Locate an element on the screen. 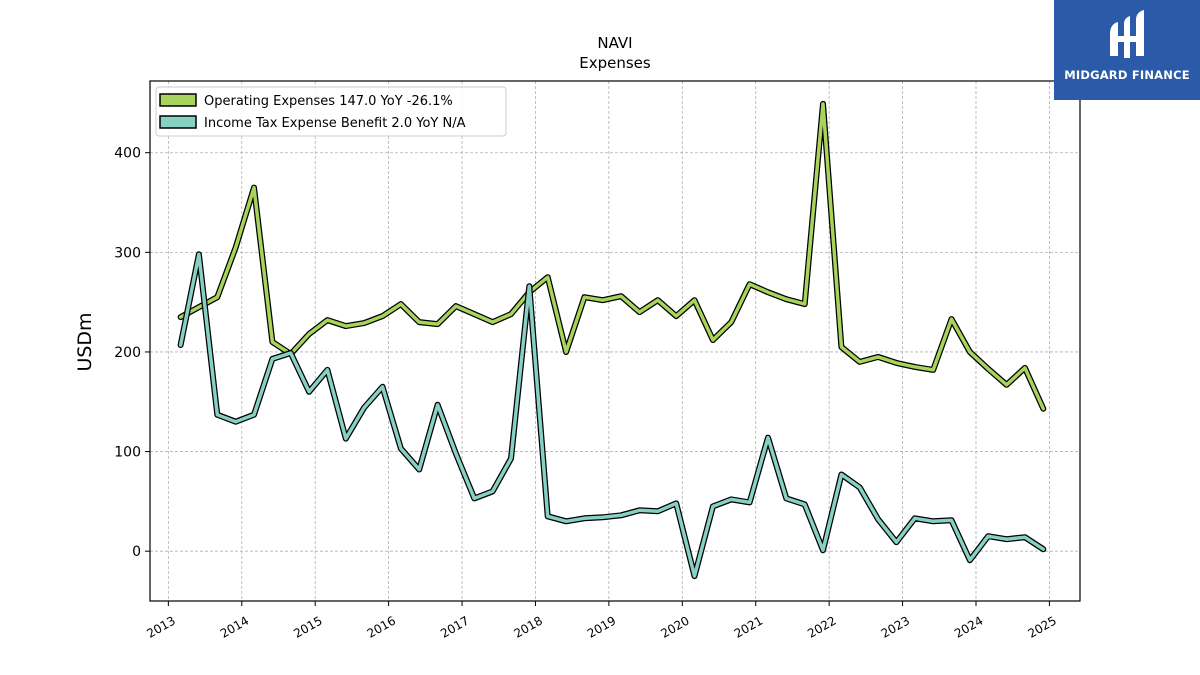 The image size is (1200, 675). x-tick-label: 2023 is located at coordinates (895, 626).